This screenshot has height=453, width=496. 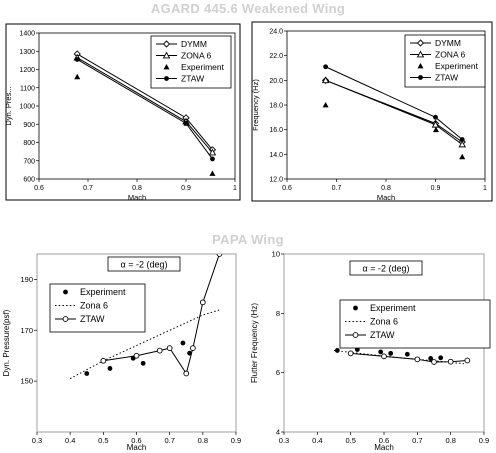 What do you see at coordinates (248, 239) in the screenshot?
I see `papa-section-title: PAPA Wing` at bounding box center [248, 239].